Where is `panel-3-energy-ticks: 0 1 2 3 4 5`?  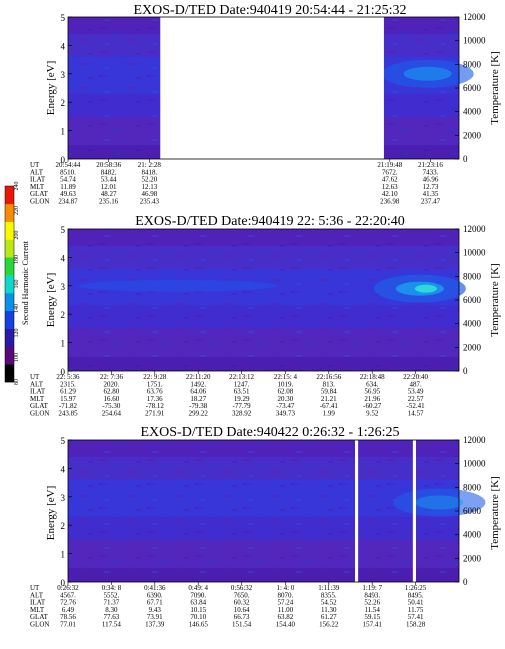
panel-3-energy-ticks: 0 1 2 3 4 5 is located at coordinates (66, 512).